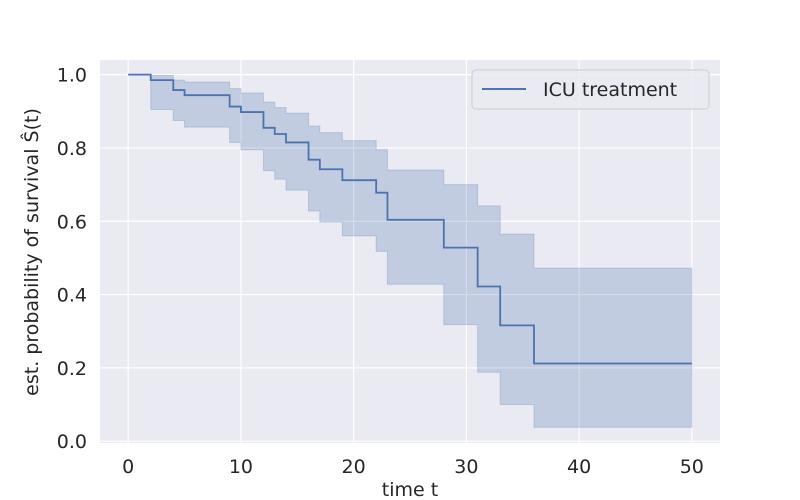 The image size is (800, 500). Describe the element at coordinates (692, 467) in the screenshot. I see `x-tick-label-5: 50` at that location.